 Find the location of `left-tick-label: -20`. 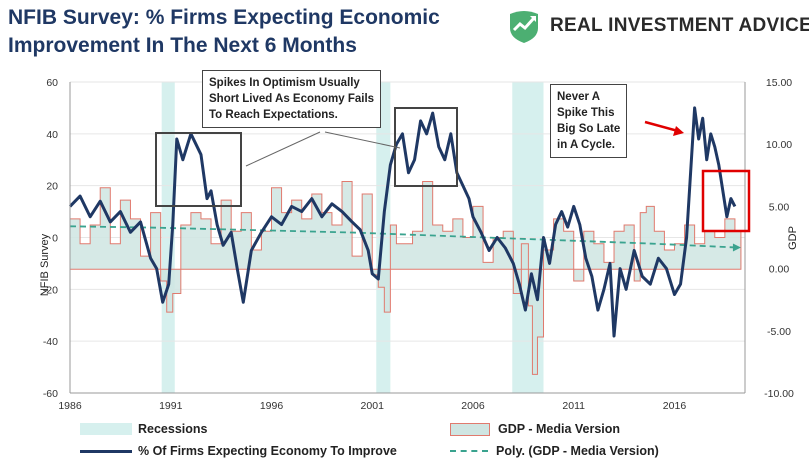

left-tick-label: -20 is located at coordinates (50, 290).